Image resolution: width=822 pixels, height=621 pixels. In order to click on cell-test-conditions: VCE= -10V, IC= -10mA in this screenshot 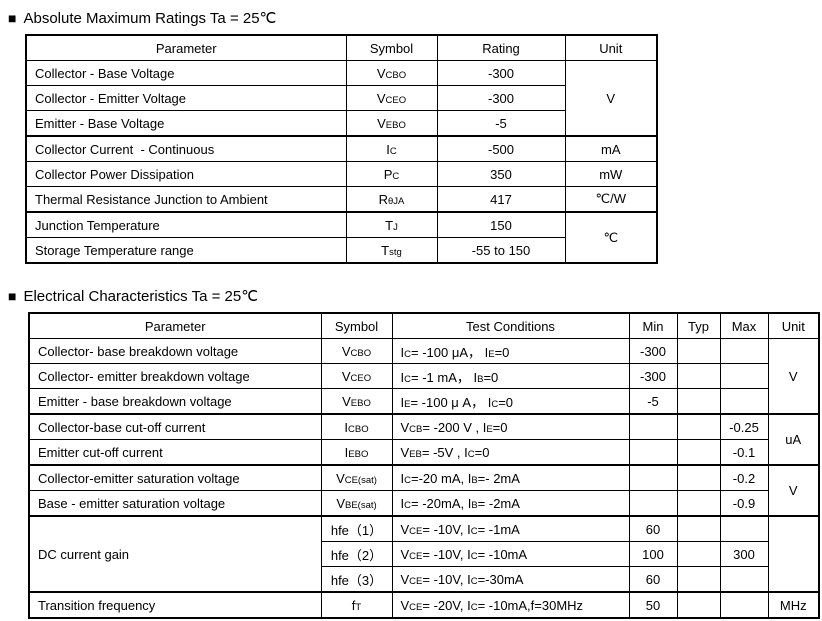, I will do `click(510, 554)`.